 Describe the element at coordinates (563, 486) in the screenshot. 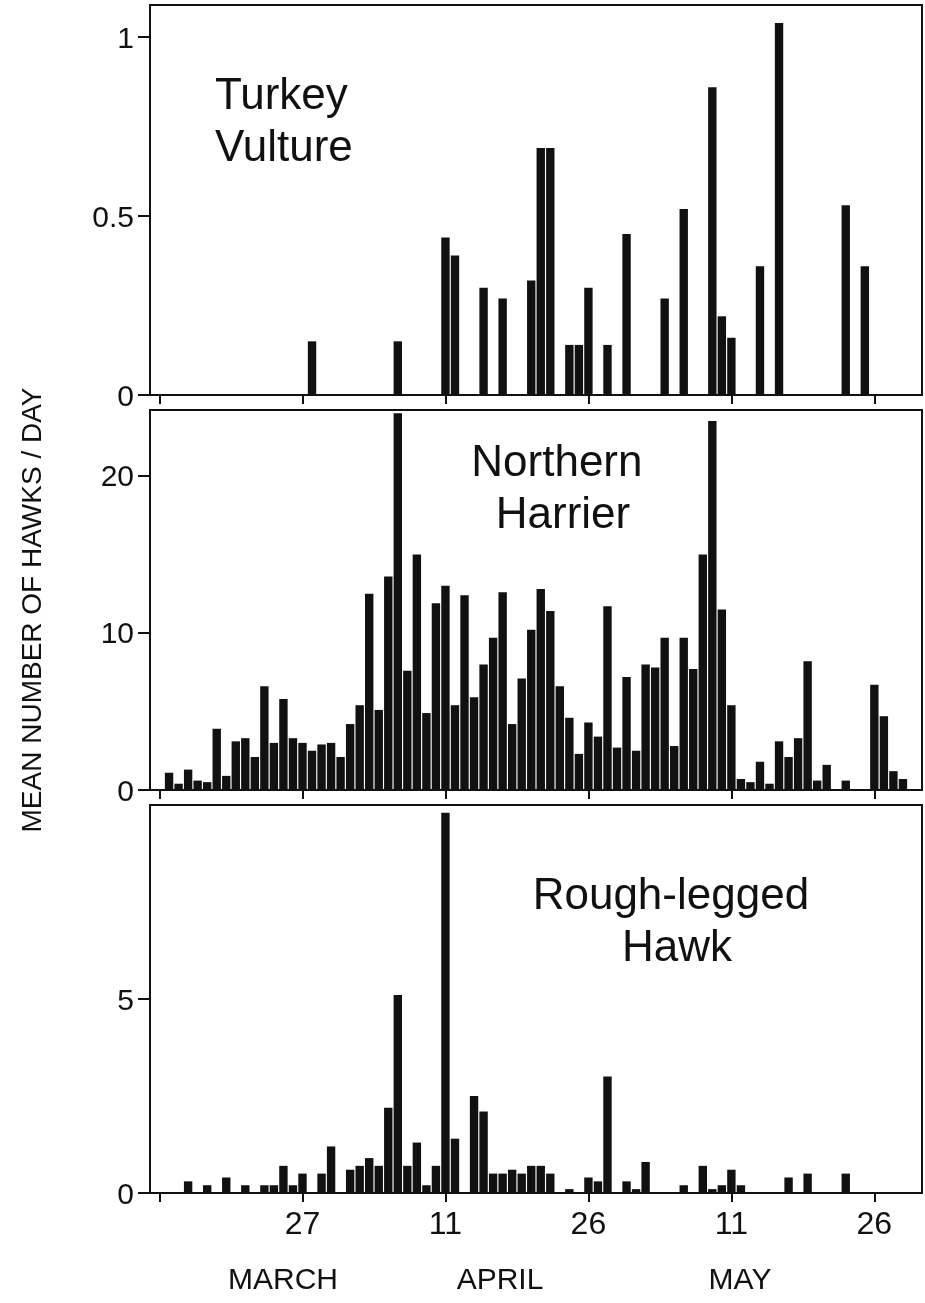

I see `text: Northern Harrier` at that location.